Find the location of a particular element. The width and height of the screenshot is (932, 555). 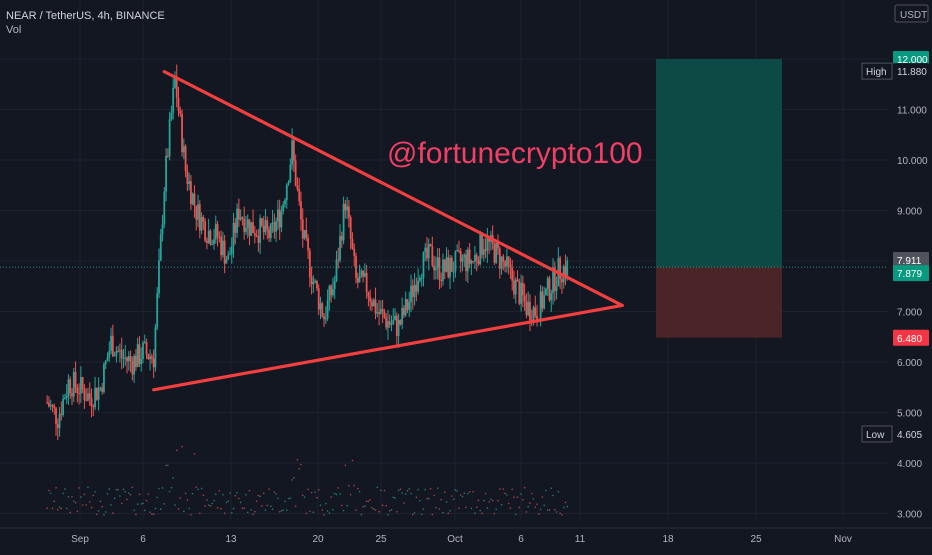

symbol-title: NEAR / TetherUS, 4h, BINANCE is located at coordinates (85, 16).